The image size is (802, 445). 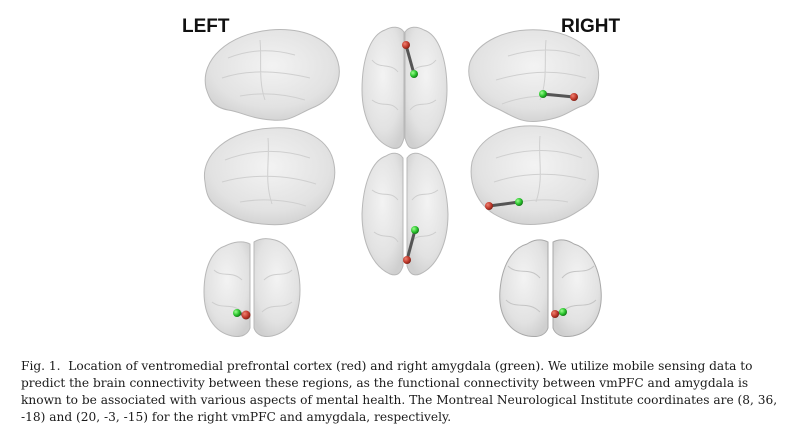 I want to click on brain-axial-top, so click(x=404, y=87).